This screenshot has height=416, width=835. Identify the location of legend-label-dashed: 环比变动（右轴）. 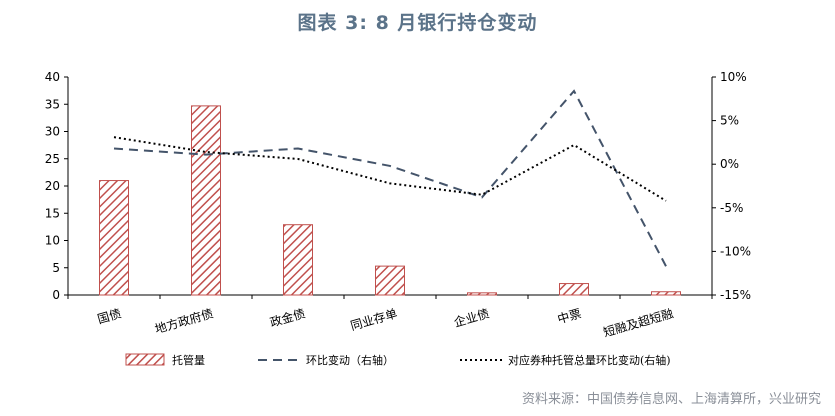
(350, 360).